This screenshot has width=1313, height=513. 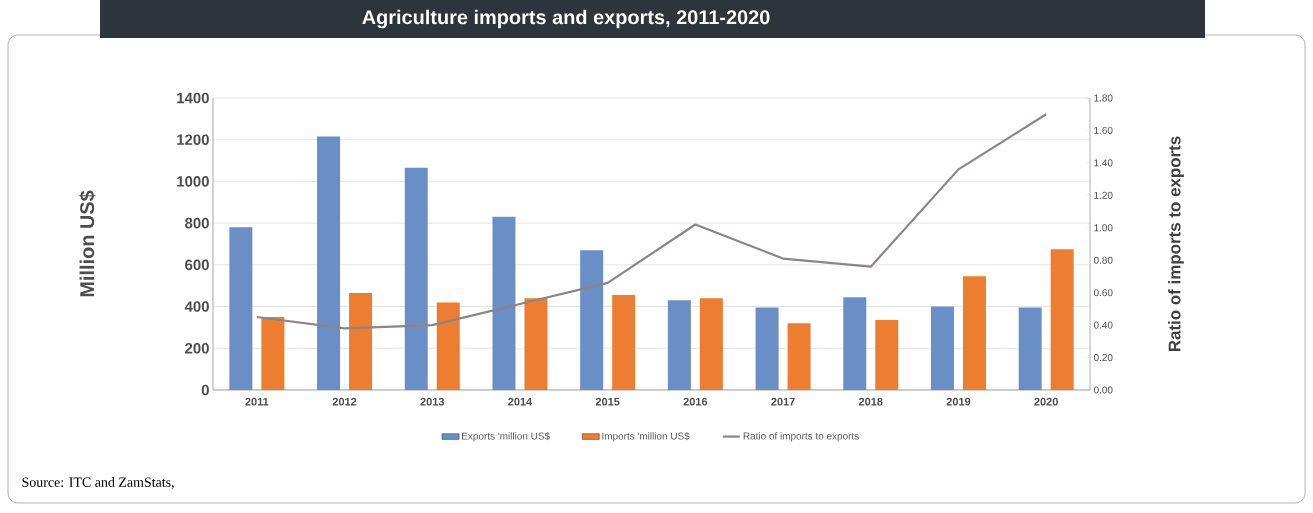 What do you see at coordinates (695, 401) in the screenshot?
I see `x-tick-label: 2016` at bounding box center [695, 401].